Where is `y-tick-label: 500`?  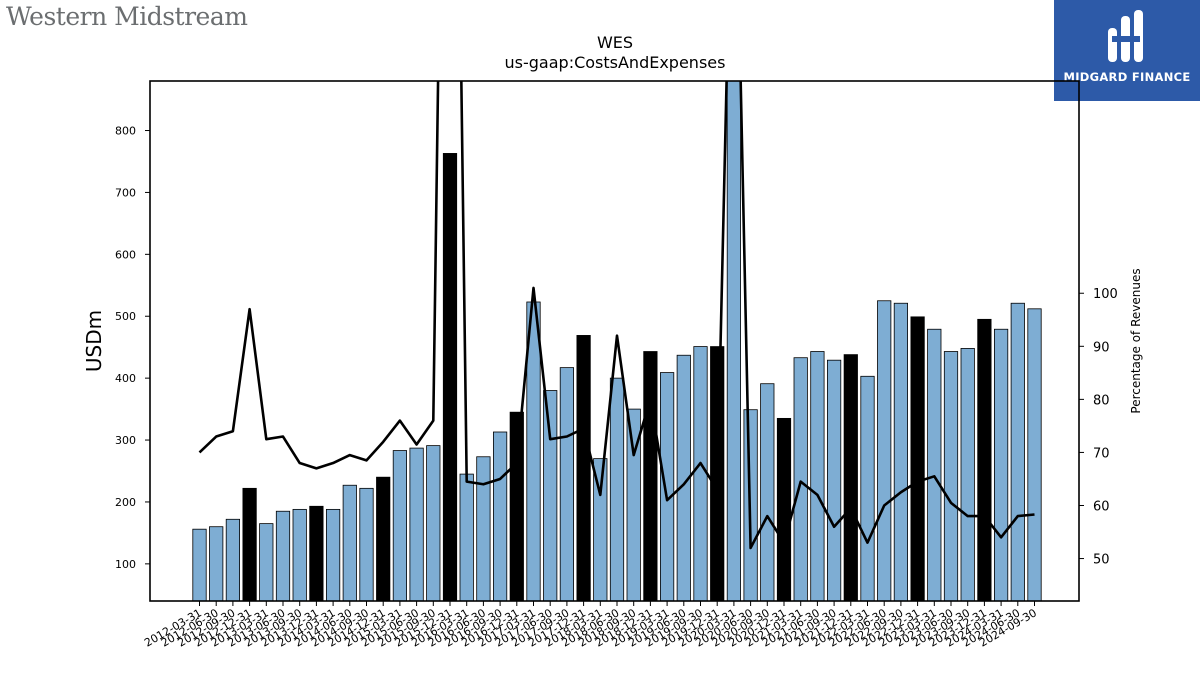
y-tick-label: 500 is located at coordinates (125, 316).